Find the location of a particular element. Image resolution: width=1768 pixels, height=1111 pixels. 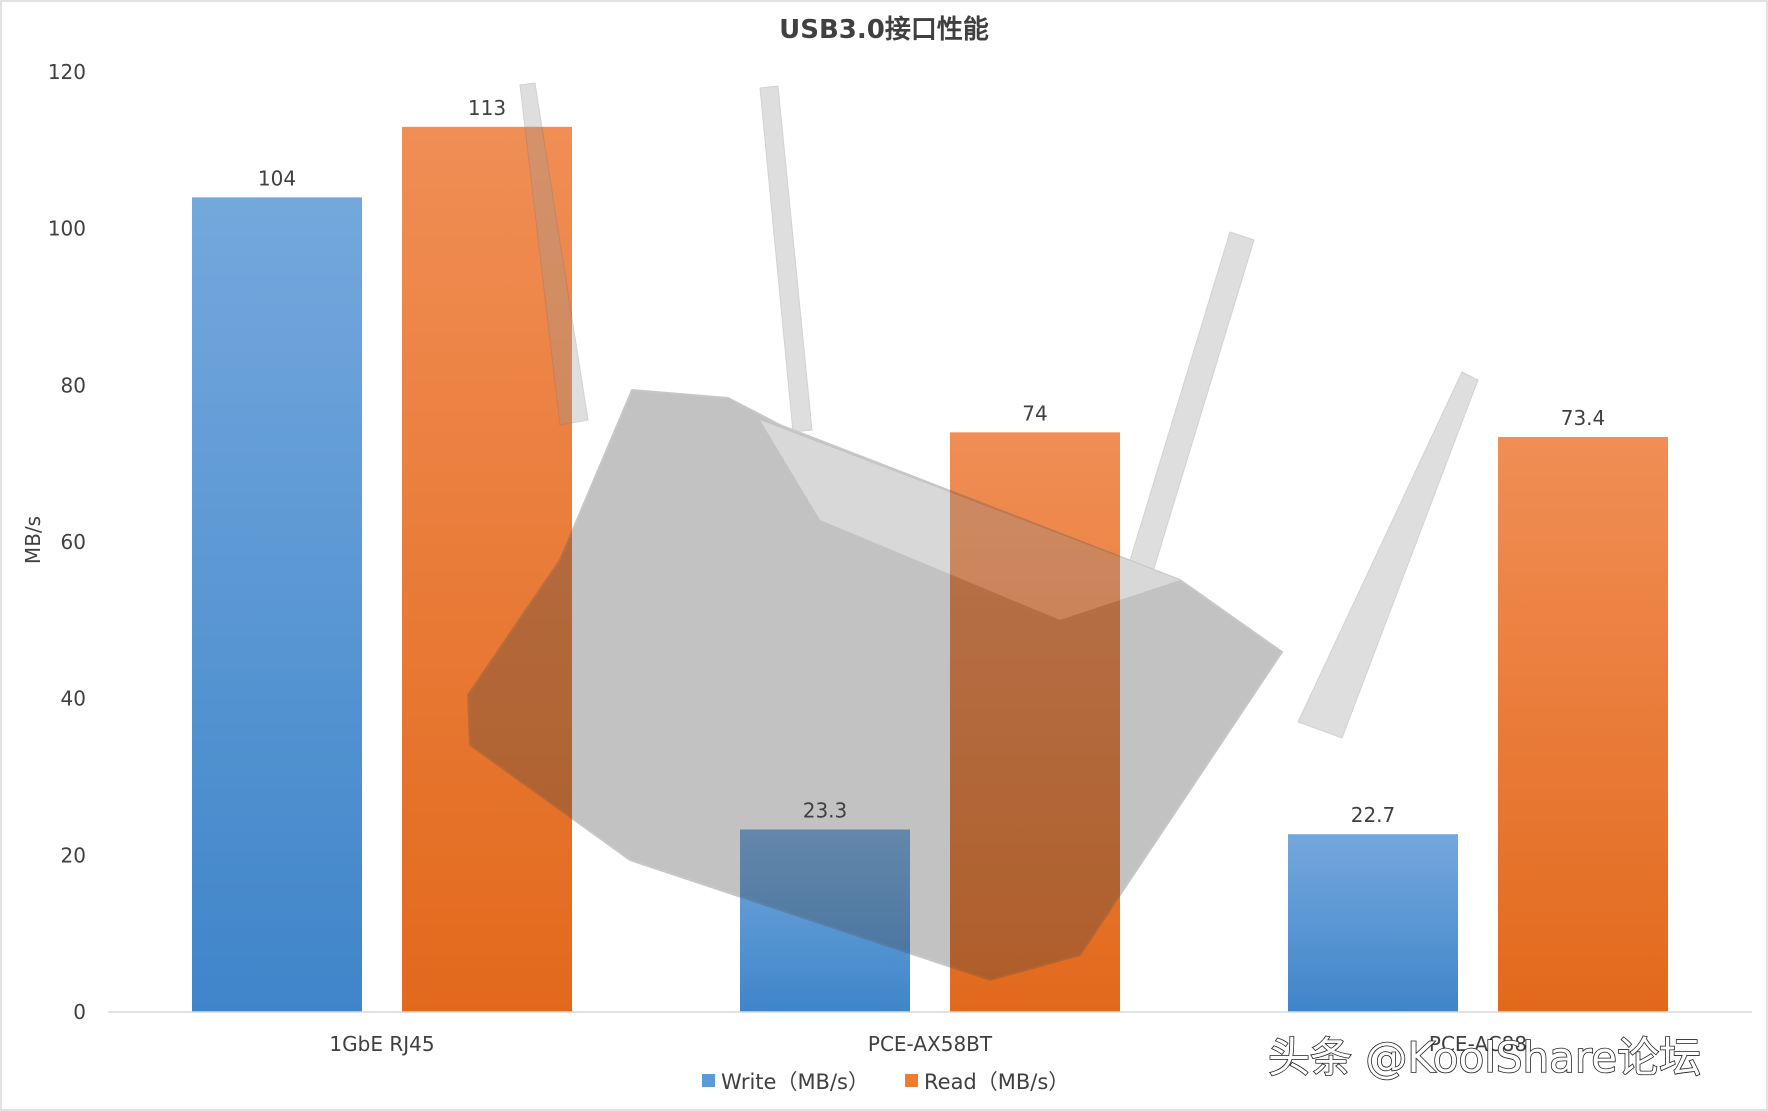

x-category-label: PCE-AX58BT is located at coordinates (930, 1044).